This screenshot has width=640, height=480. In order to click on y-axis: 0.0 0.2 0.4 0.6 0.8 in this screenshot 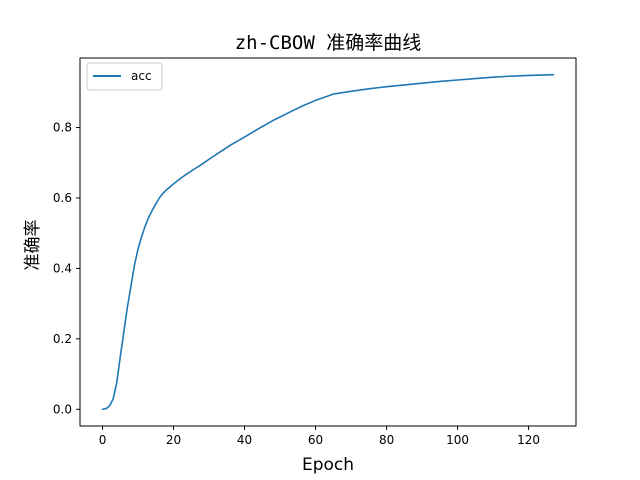, I will do `click(66, 268)`.